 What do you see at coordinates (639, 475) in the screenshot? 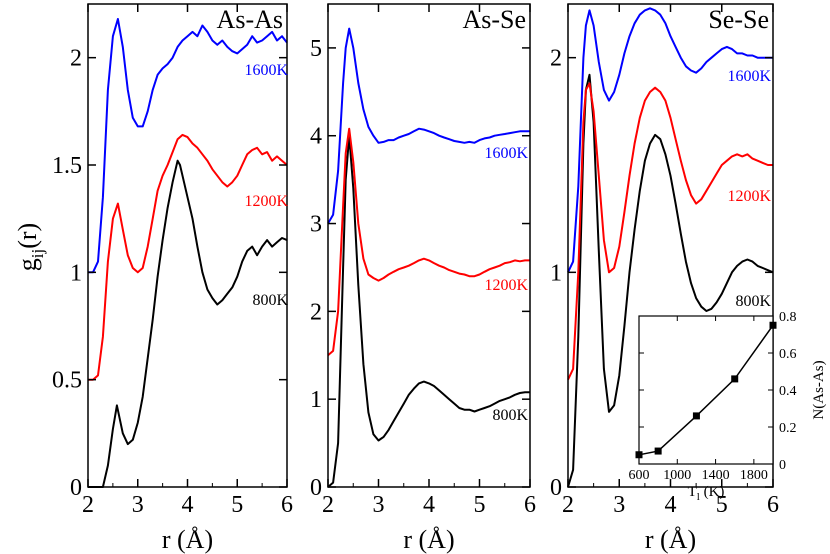
I see `inset-x-tick-label: 600` at bounding box center [639, 475].